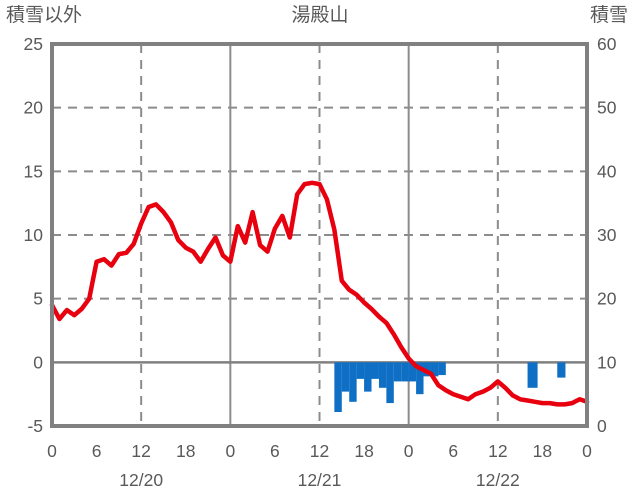  I want to click on tick-label: 40, so click(607, 171).